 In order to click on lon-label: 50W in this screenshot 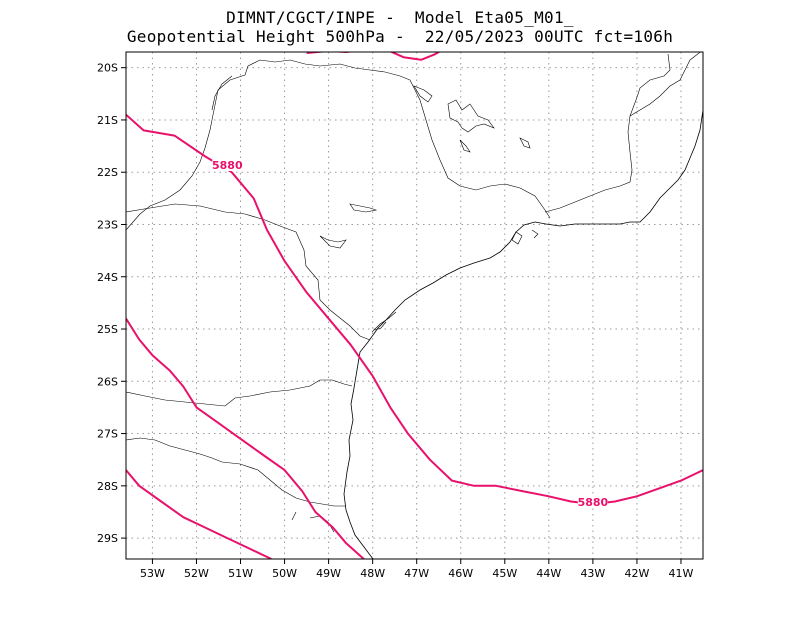, I will do `click(284, 573)`.